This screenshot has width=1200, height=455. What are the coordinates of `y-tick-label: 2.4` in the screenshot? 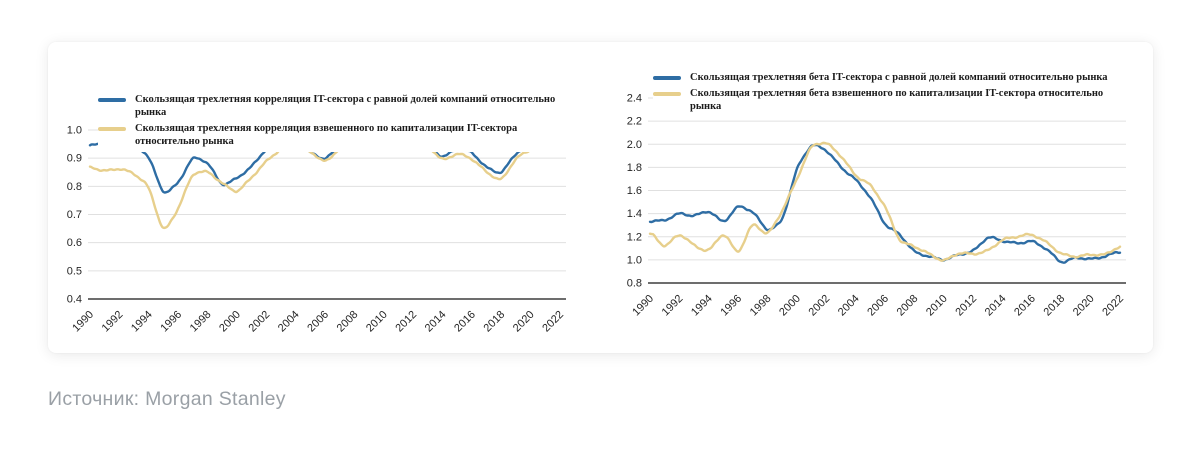 It's located at (634, 99).